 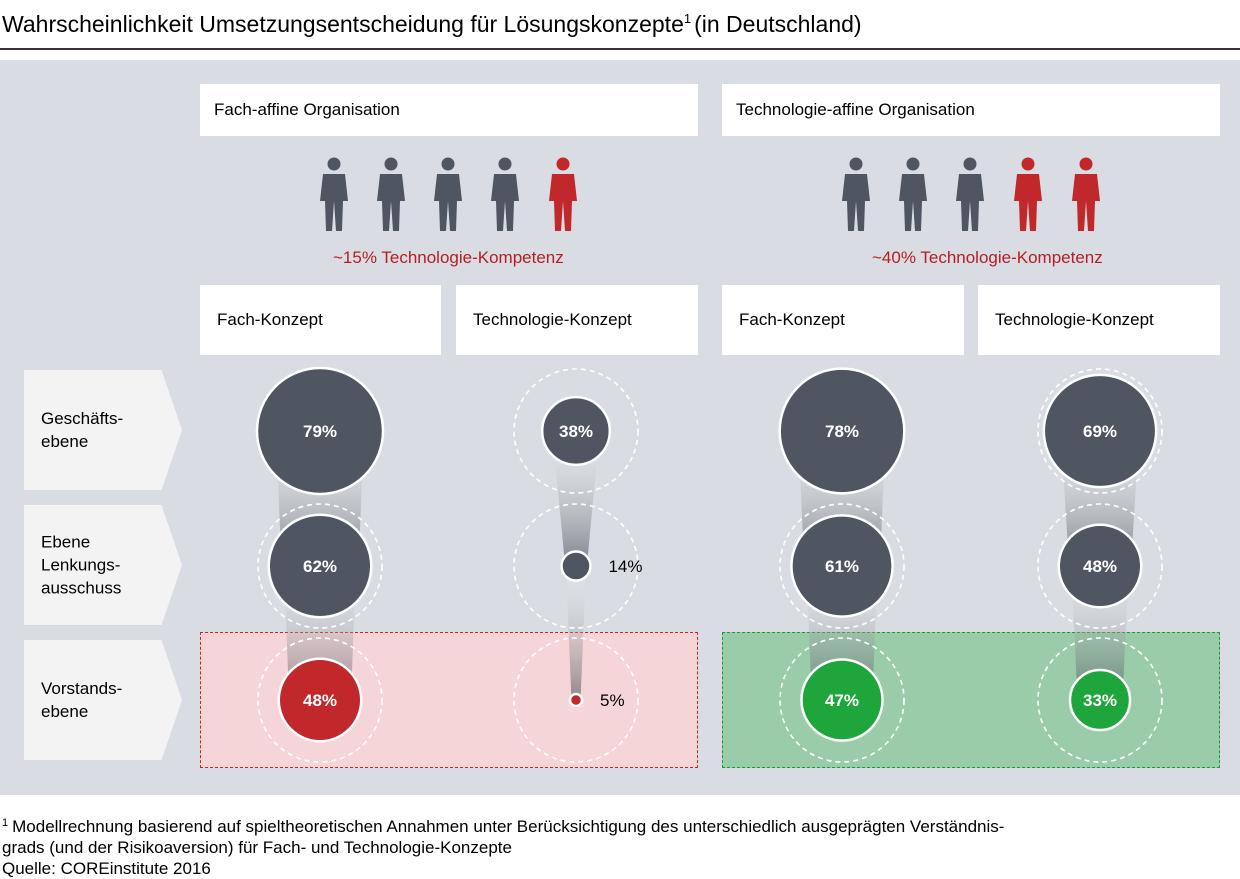 What do you see at coordinates (66, 542) in the screenshot?
I see `level-line: Ebene` at bounding box center [66, 542].